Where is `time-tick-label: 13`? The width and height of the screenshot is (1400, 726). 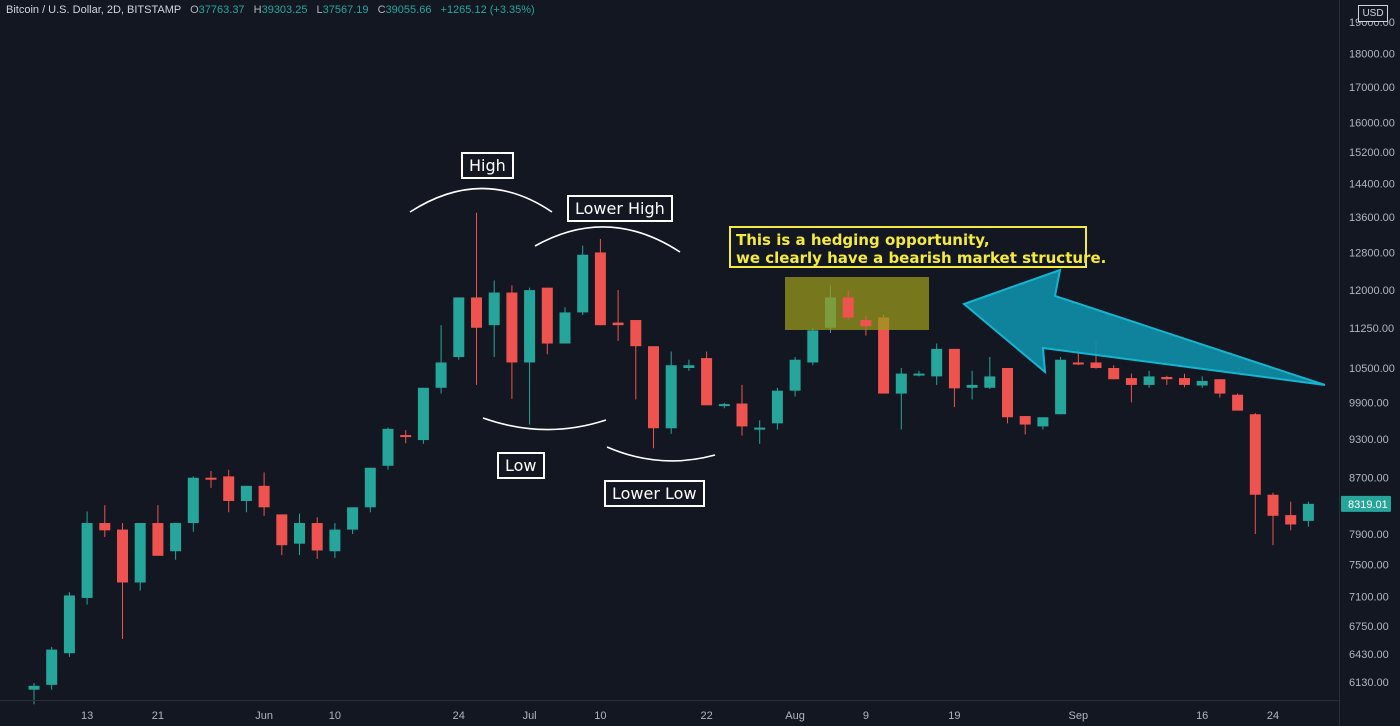 time-tick-label: 13 is located at coordinates (87, 716).